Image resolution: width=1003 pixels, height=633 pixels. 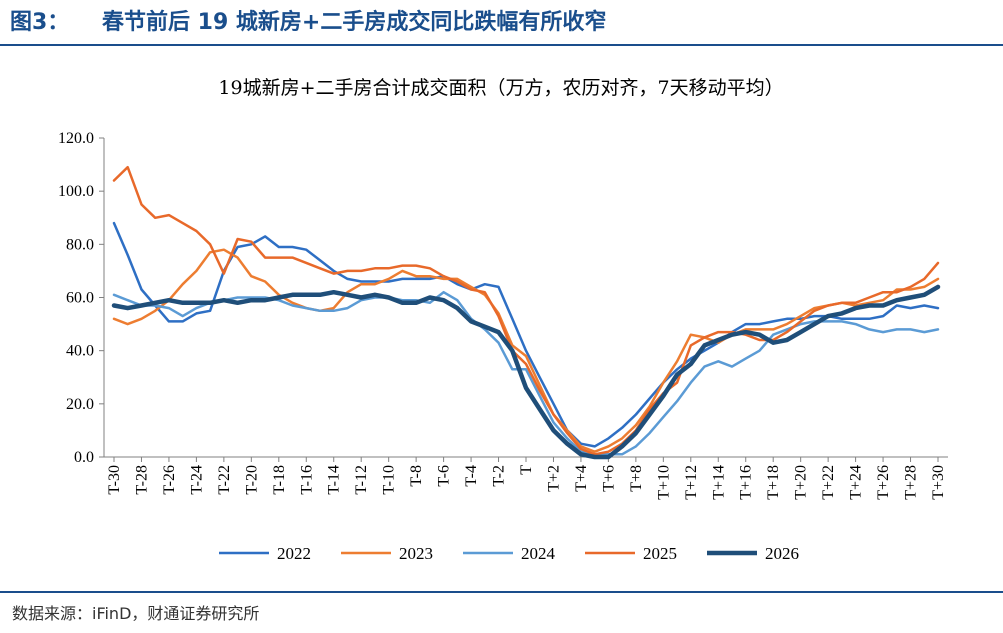 What do you see at coordinates (80, 298) in the screenshot?
I see `y-tick-label: 60.0` at bounding box center [80, 298].